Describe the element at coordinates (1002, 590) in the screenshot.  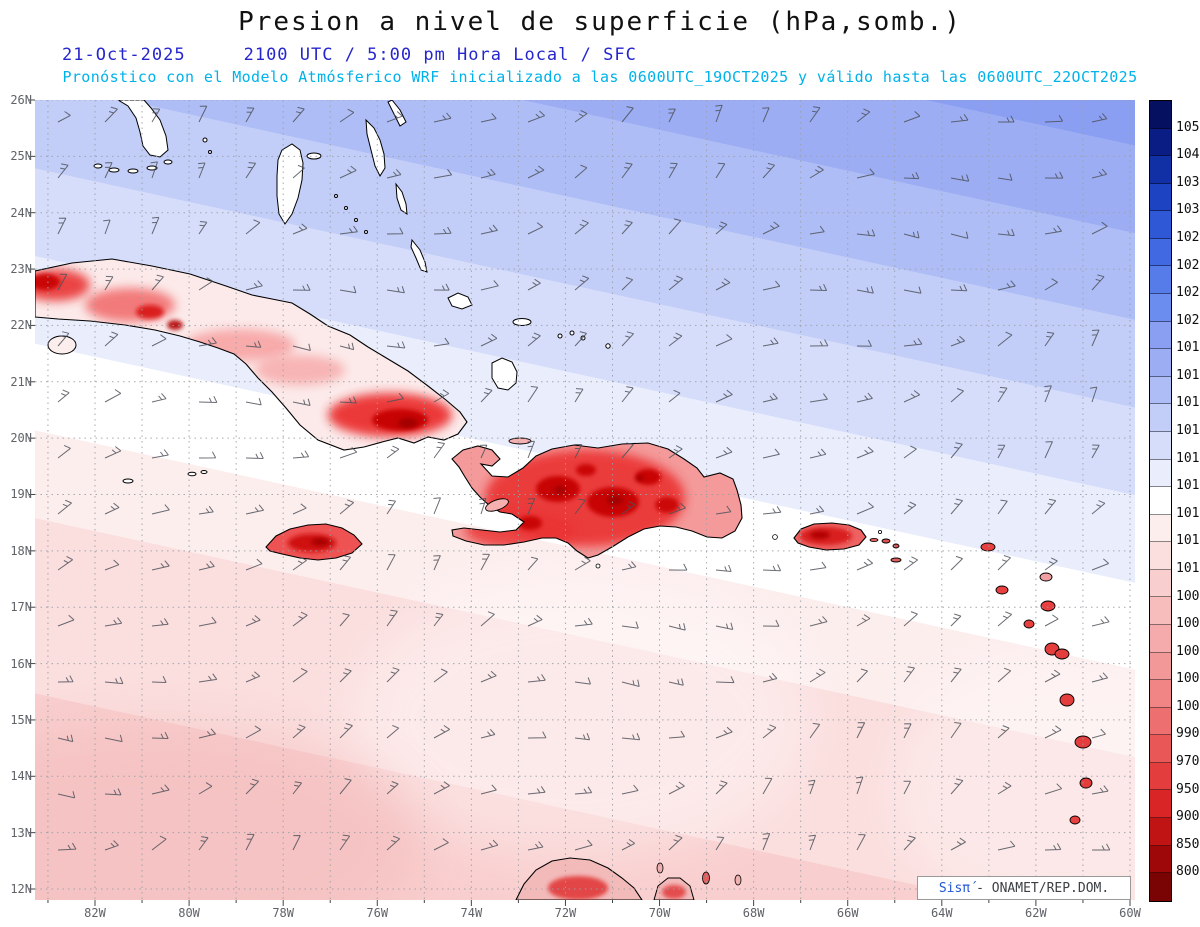
I see `st-kitts-nevis` at that location.